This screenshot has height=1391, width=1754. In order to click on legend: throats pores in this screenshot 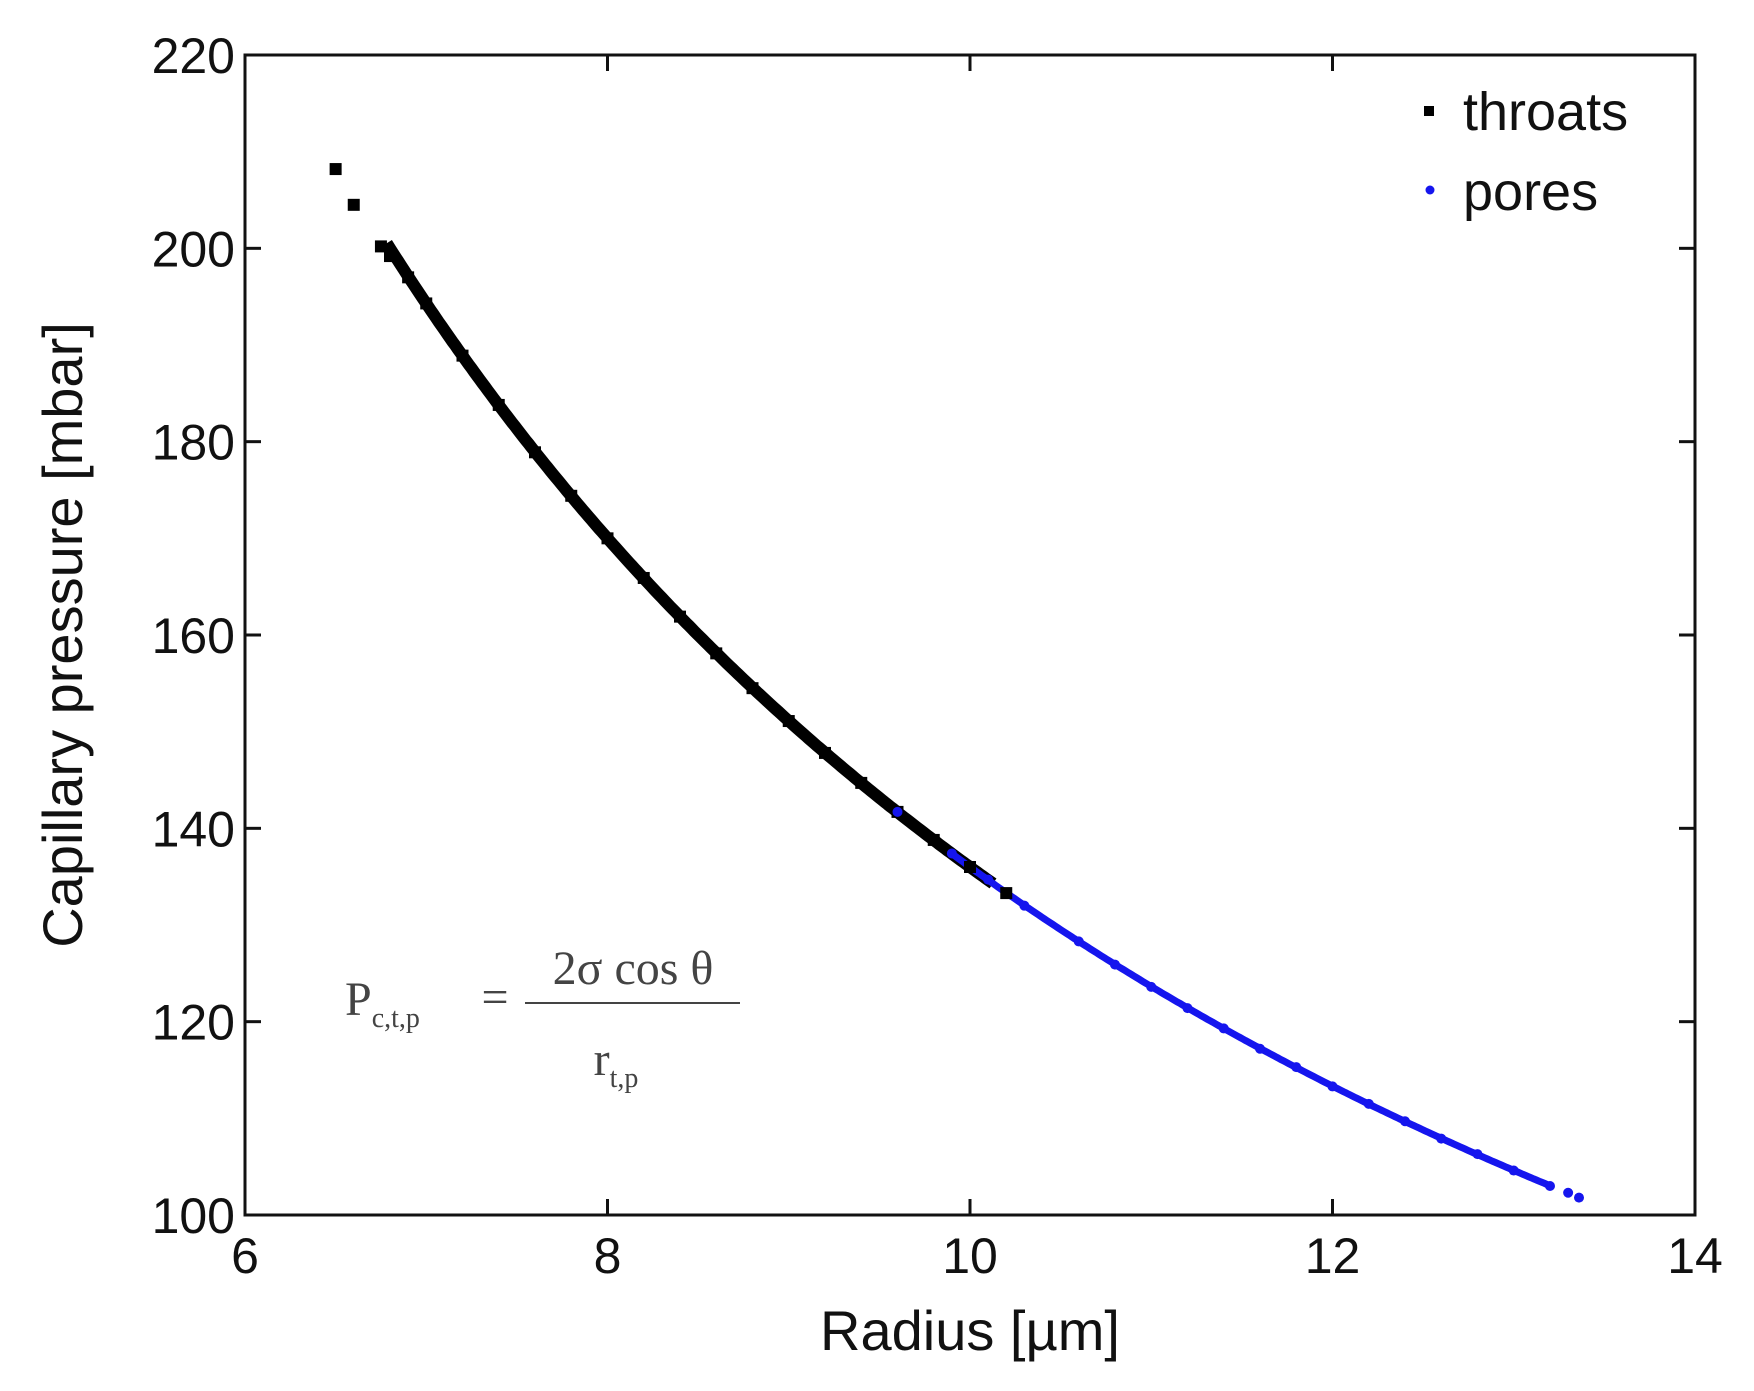, I will do `click(1526, 152)`.